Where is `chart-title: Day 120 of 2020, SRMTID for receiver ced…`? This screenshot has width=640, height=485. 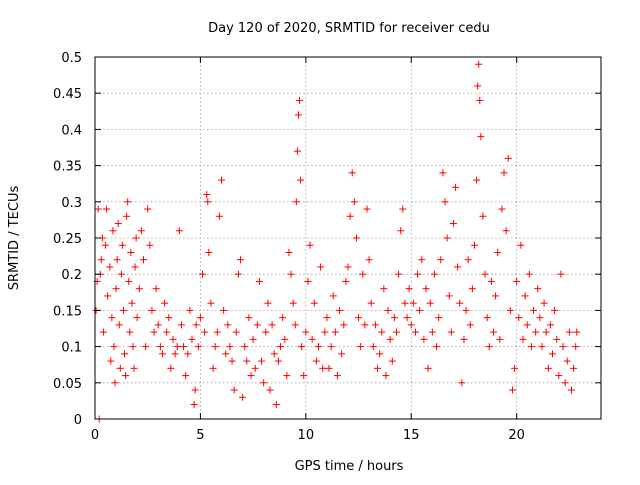 chart-title: Day 120 of 2020, SRMTID for receiver ced… is located at coordinates (349, 28).